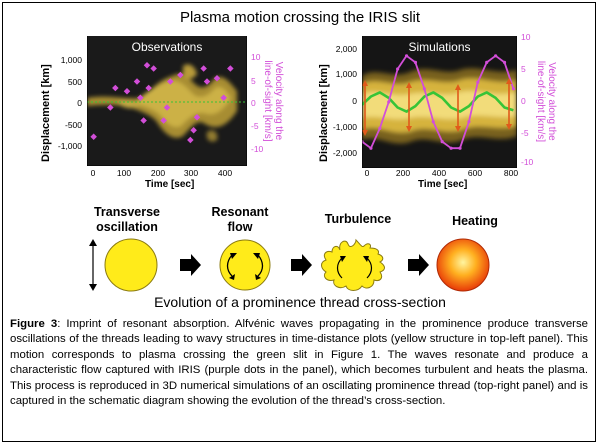 Image resolution: width=600 pixels, height=446 pixels. I want to click on left-vtick: 5, so click(253, 81).